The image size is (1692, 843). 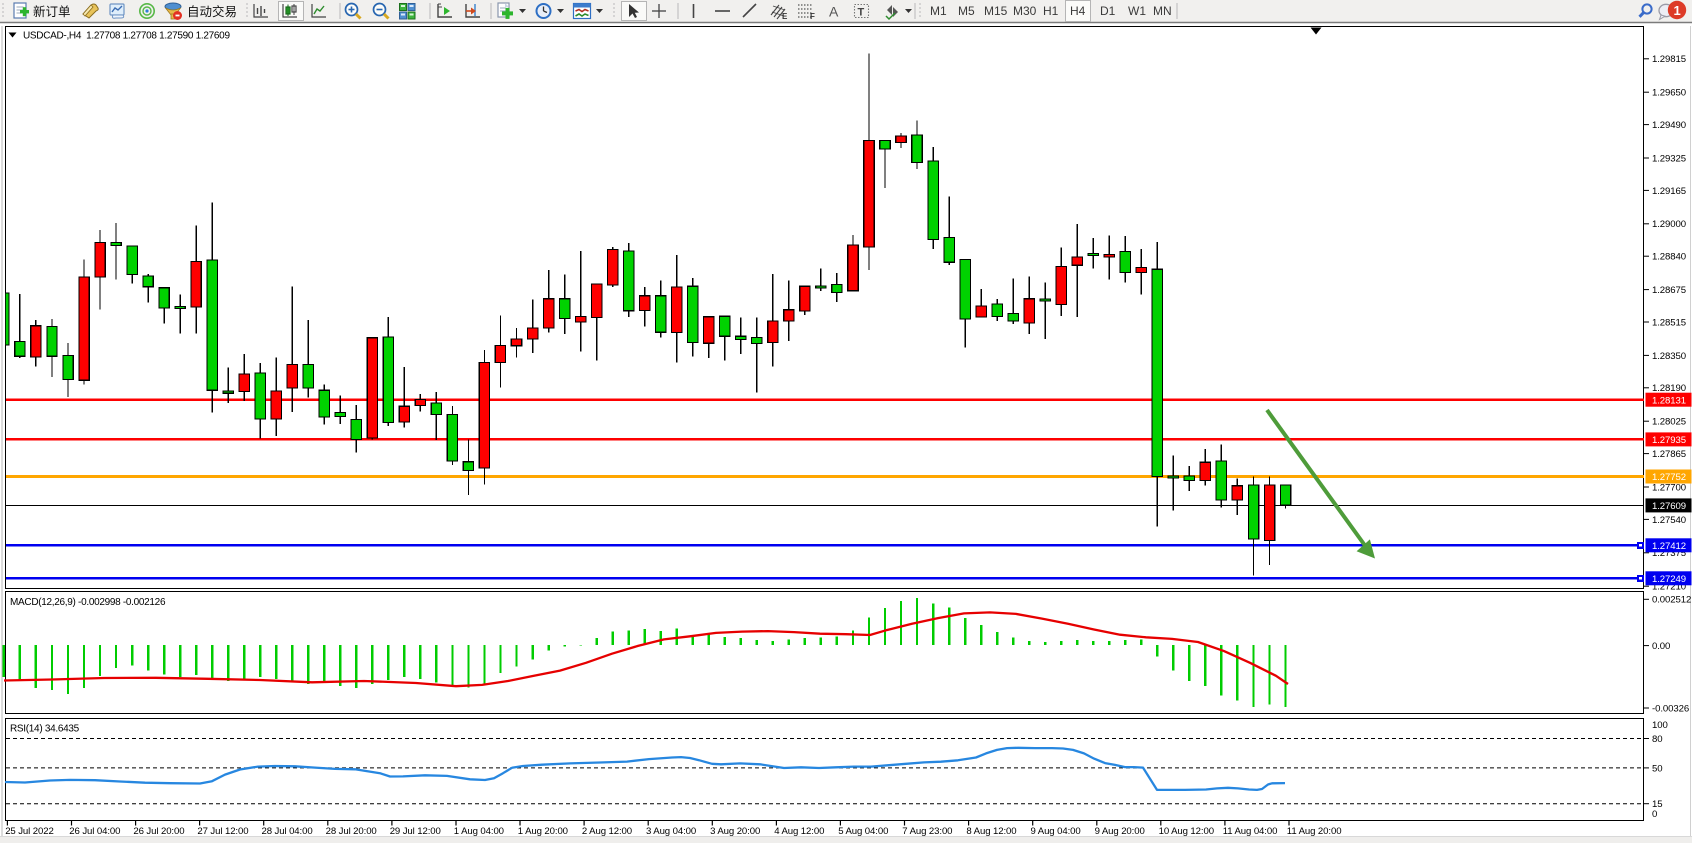 What do you see at coordinates (1669, 158) in the screenshot?
I see `svg-text: 1.29325` at bounding box center [1669, 158].